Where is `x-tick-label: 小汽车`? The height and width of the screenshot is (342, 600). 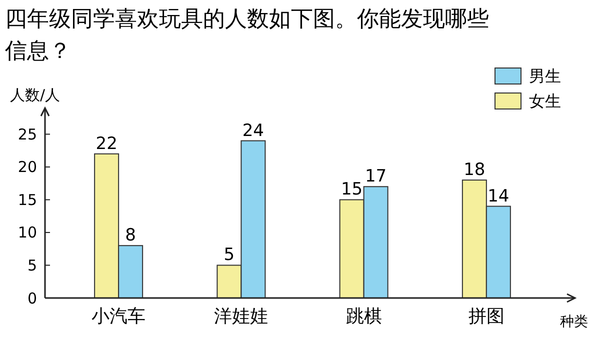
x-tick-label: 小汽车 is located at coordinates (119, 316).